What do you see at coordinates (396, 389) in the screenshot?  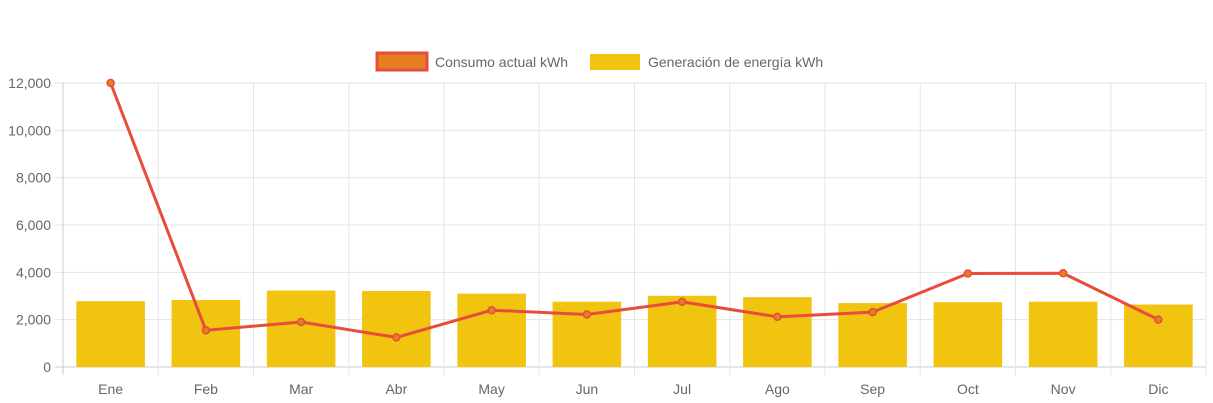 I see `x-tick-label: Abr` at bounding box center [396, 389].